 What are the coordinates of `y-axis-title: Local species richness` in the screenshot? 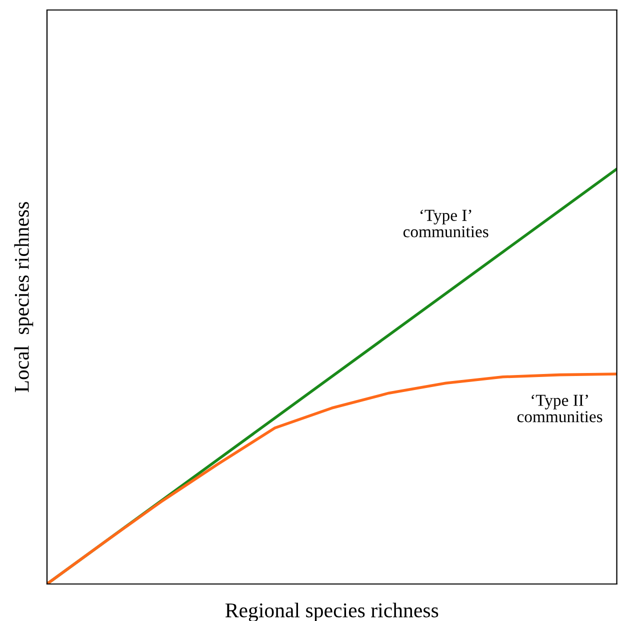 It's located at (24, 297).